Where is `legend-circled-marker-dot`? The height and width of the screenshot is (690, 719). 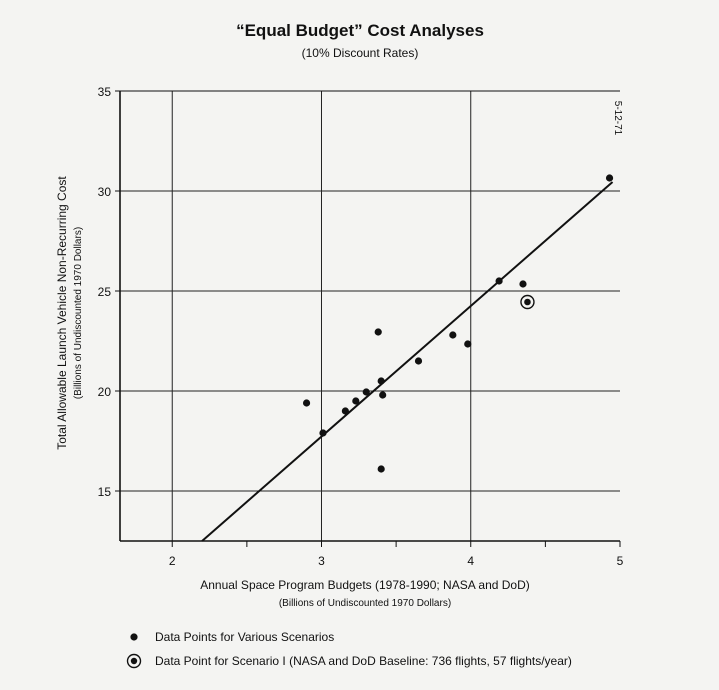 legend-circled-marker-dot is located at coordinates (134, 661).